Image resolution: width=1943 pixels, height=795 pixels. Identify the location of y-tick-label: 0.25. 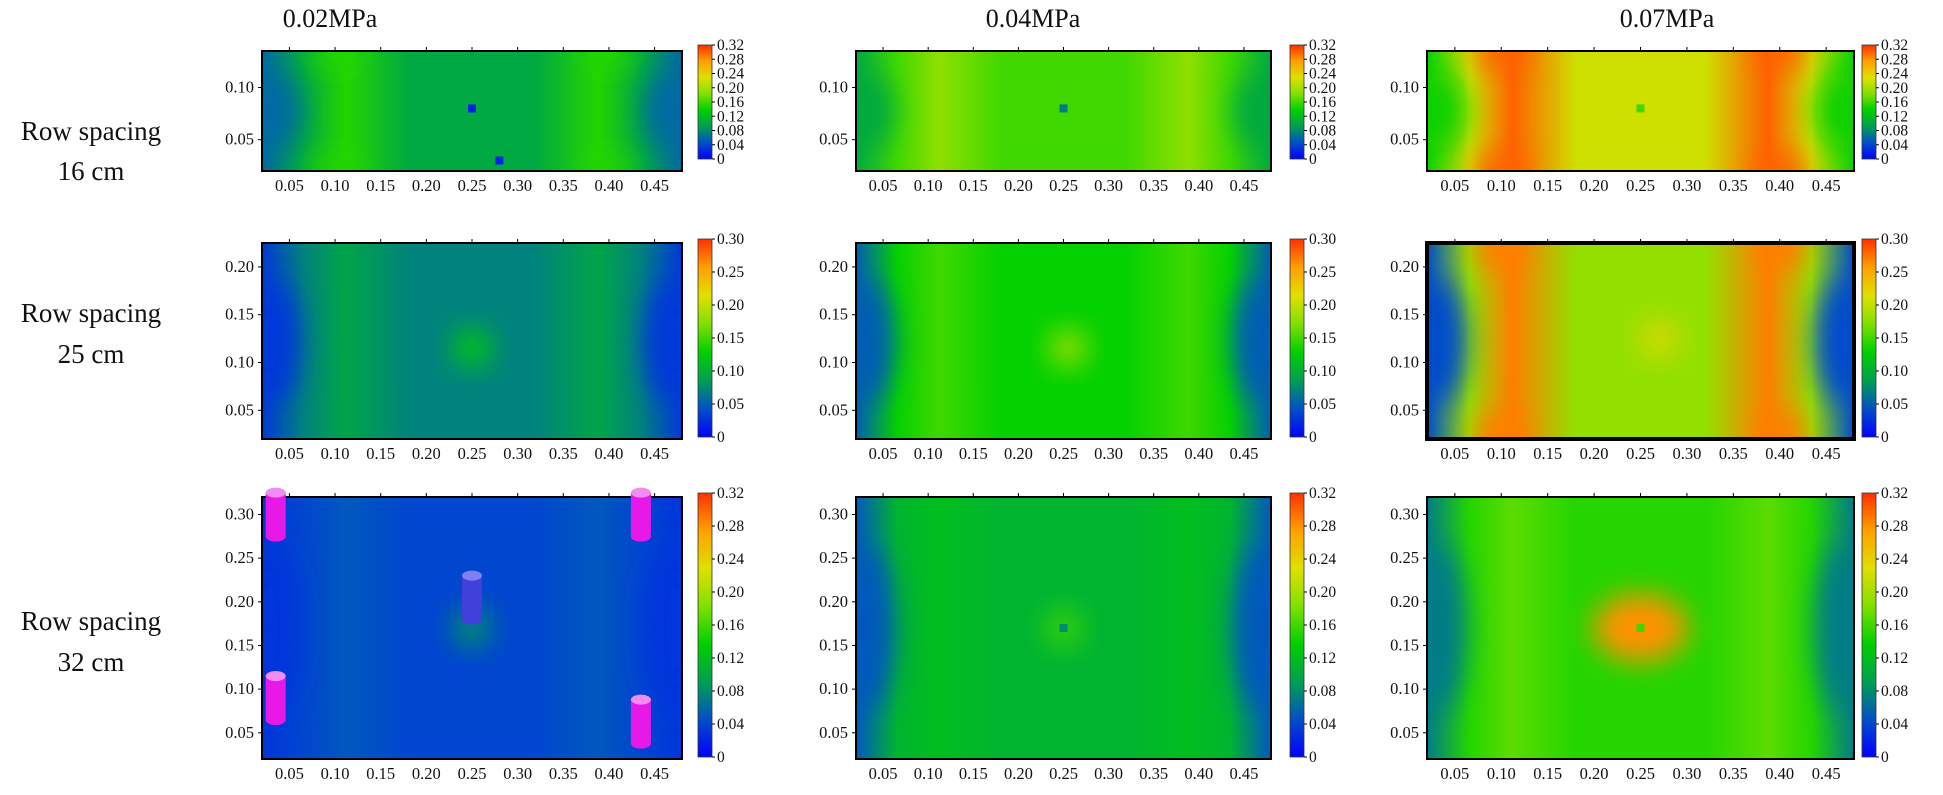
(1404, 557).